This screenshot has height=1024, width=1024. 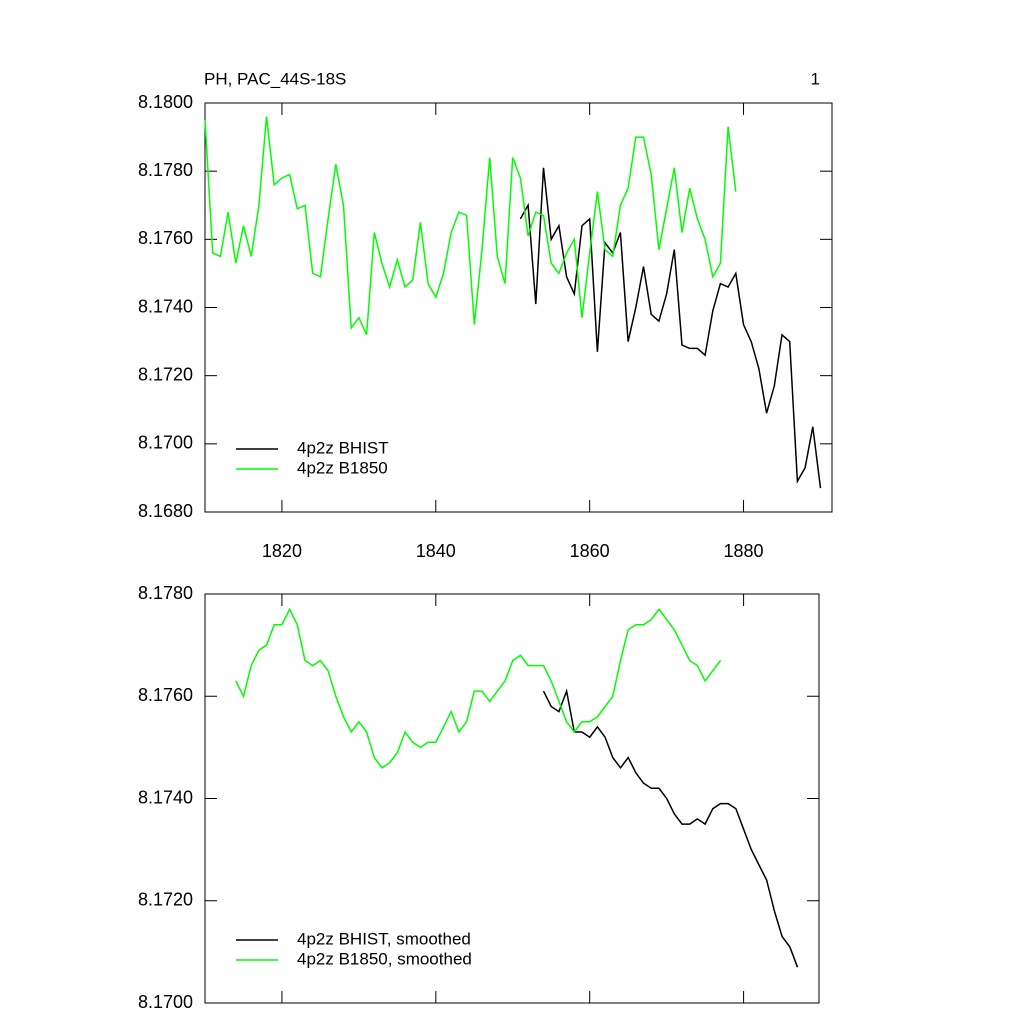 What do you see at coordinates (275, 78) in the screenshot?
I see `chart-title: PH, PAC_44S-18S` at bounding box center [275, 78].